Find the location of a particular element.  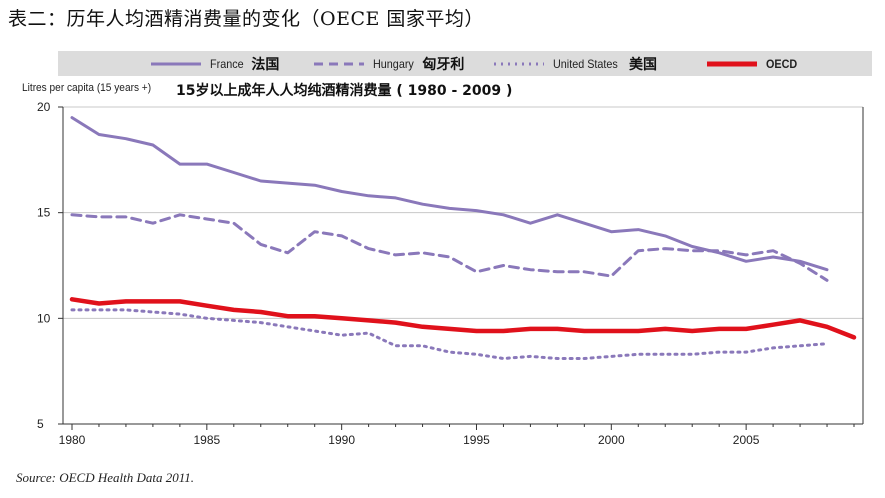

x-tick-label: 1985 is located at coordinates (206, 440).